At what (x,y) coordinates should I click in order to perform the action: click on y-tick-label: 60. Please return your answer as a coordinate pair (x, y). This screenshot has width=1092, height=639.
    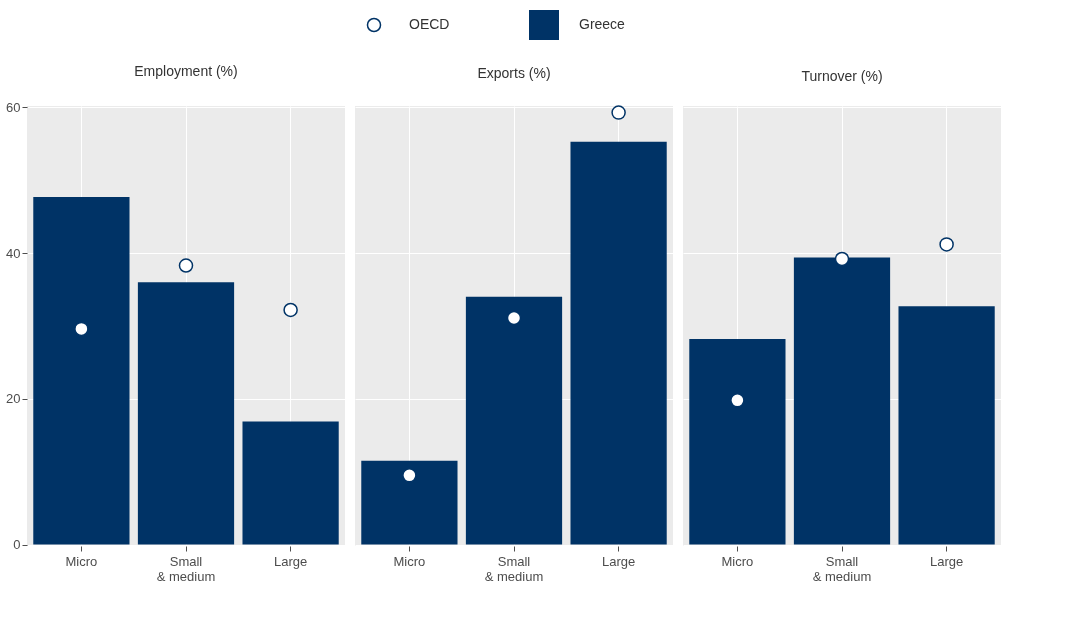
    Looking at the image, I should click on (13, 107).